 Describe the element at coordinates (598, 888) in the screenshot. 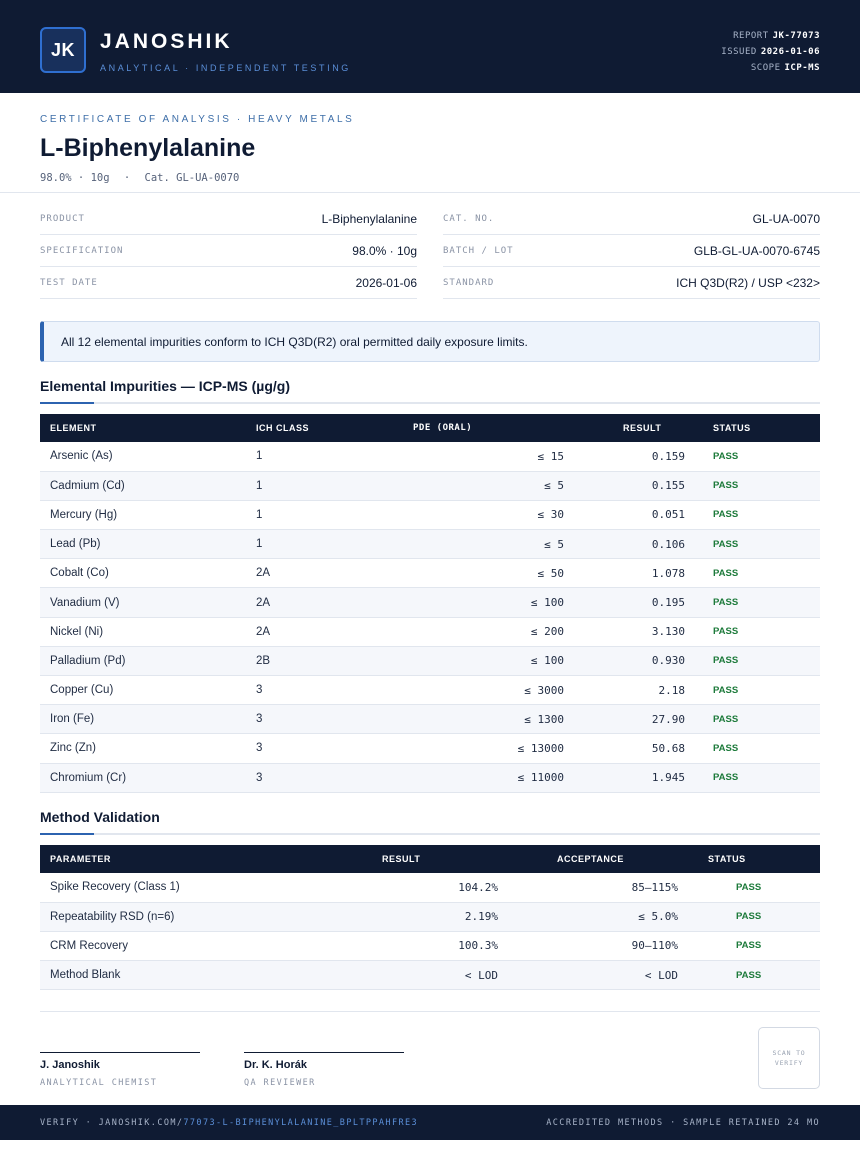

I see `acceptance-cell: 85–115%` at that location.